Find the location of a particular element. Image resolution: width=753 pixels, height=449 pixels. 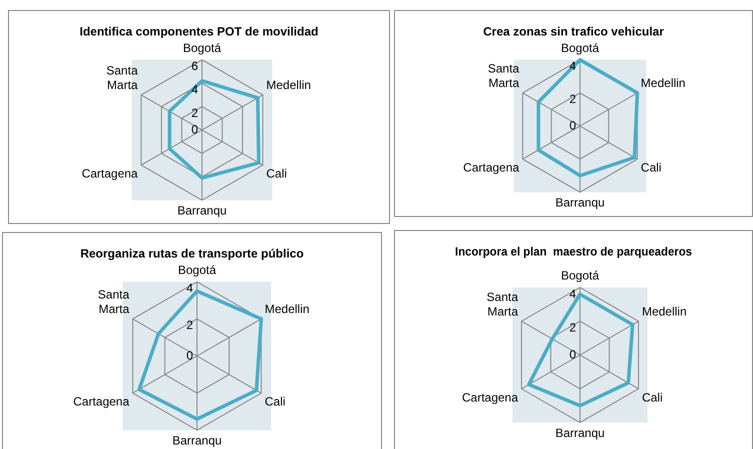

y-tick-label: 6 is located at coordinates (194, 66).